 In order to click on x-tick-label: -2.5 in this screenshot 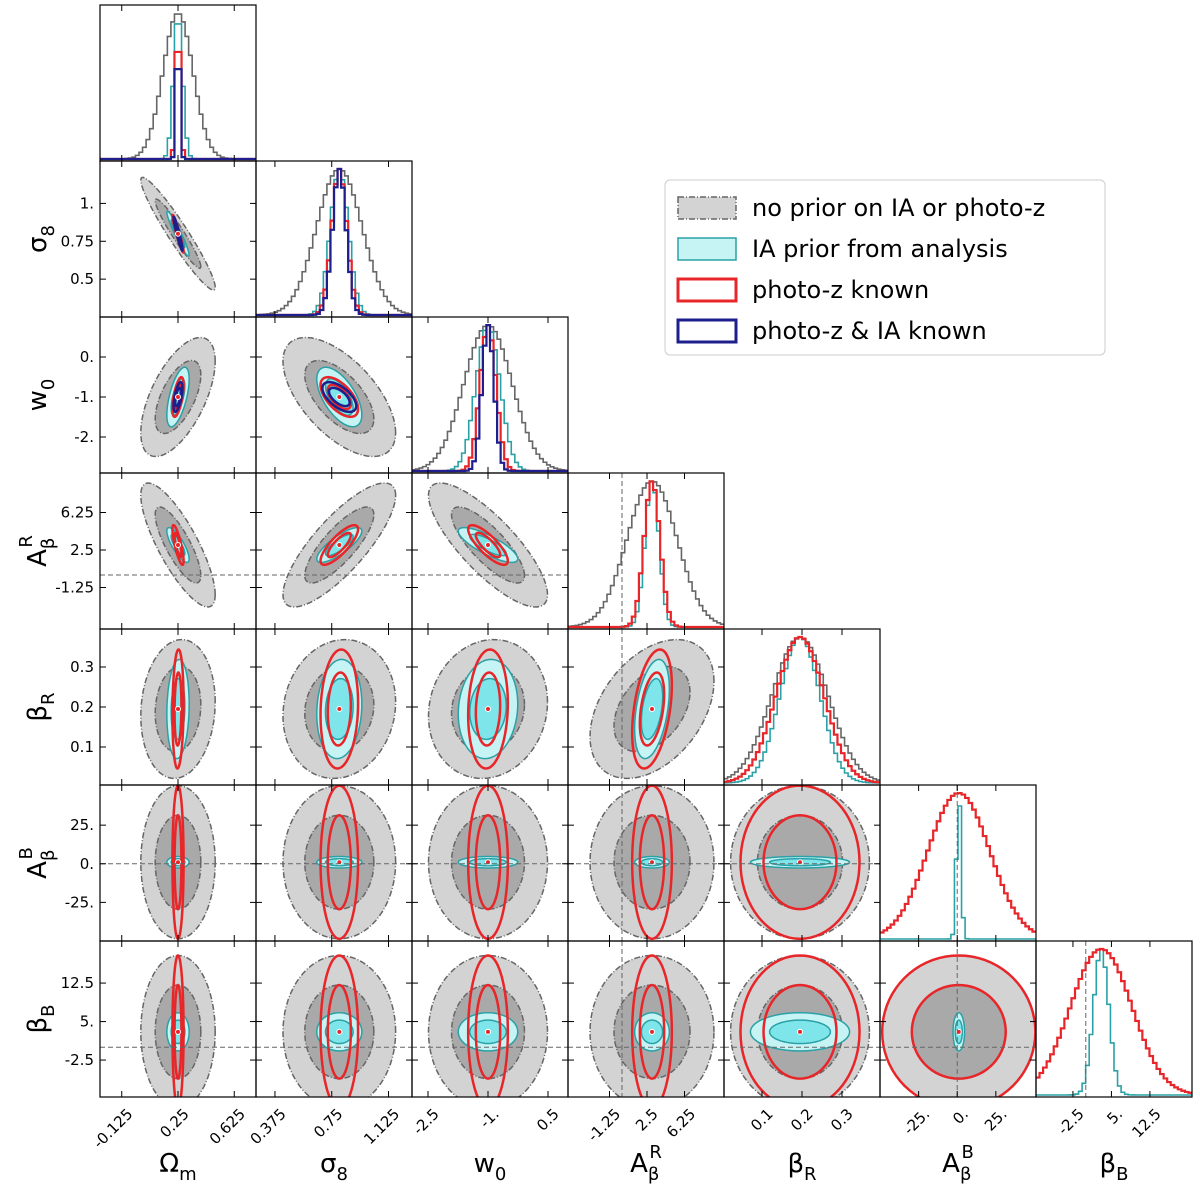, I will do `click(1070, 1121)`.